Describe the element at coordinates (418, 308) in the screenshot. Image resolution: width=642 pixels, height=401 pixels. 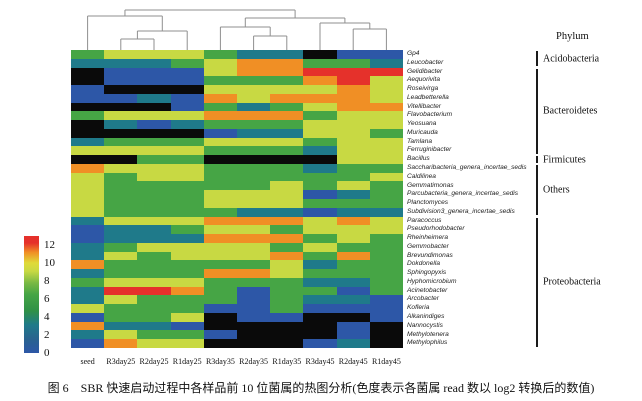
I see `row-label-genus: Kofleria` at that location.